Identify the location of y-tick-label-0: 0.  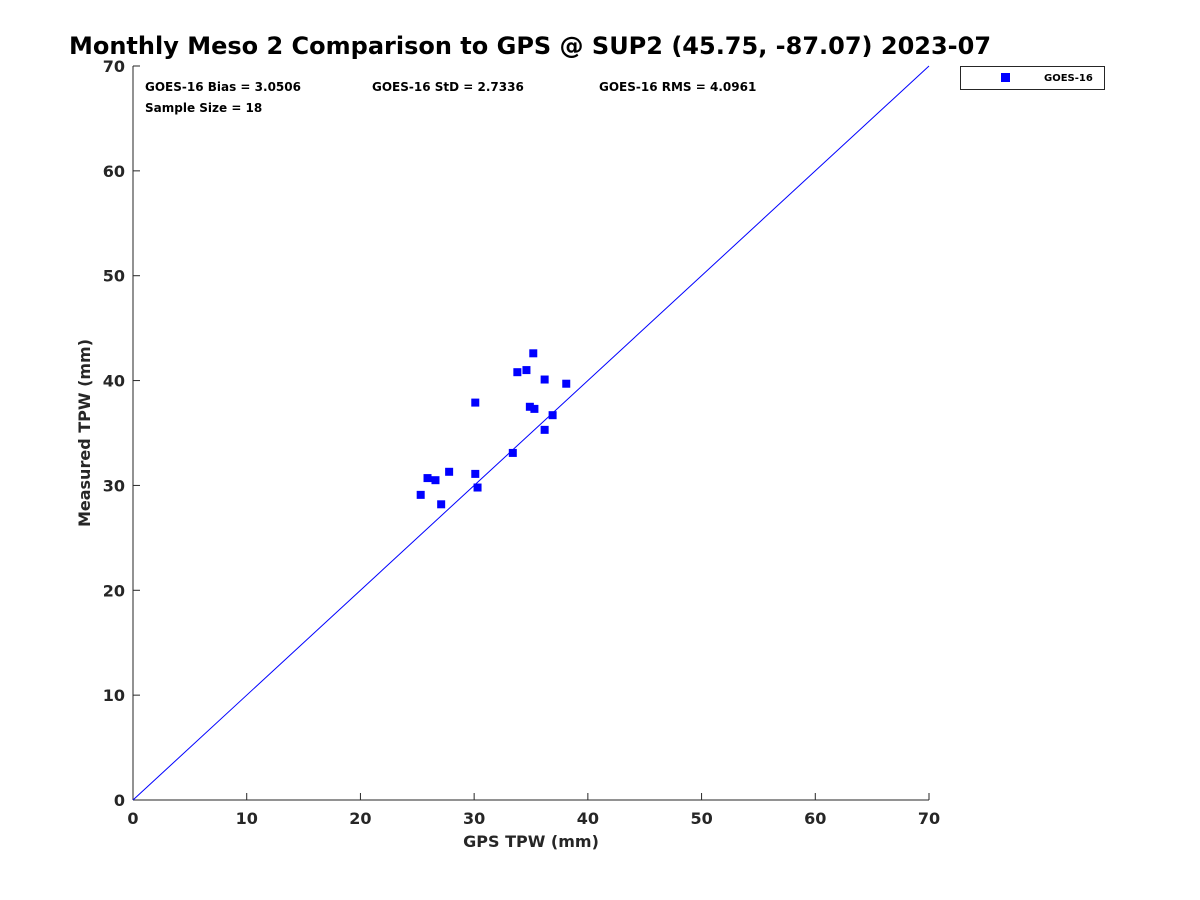
(119, 800).